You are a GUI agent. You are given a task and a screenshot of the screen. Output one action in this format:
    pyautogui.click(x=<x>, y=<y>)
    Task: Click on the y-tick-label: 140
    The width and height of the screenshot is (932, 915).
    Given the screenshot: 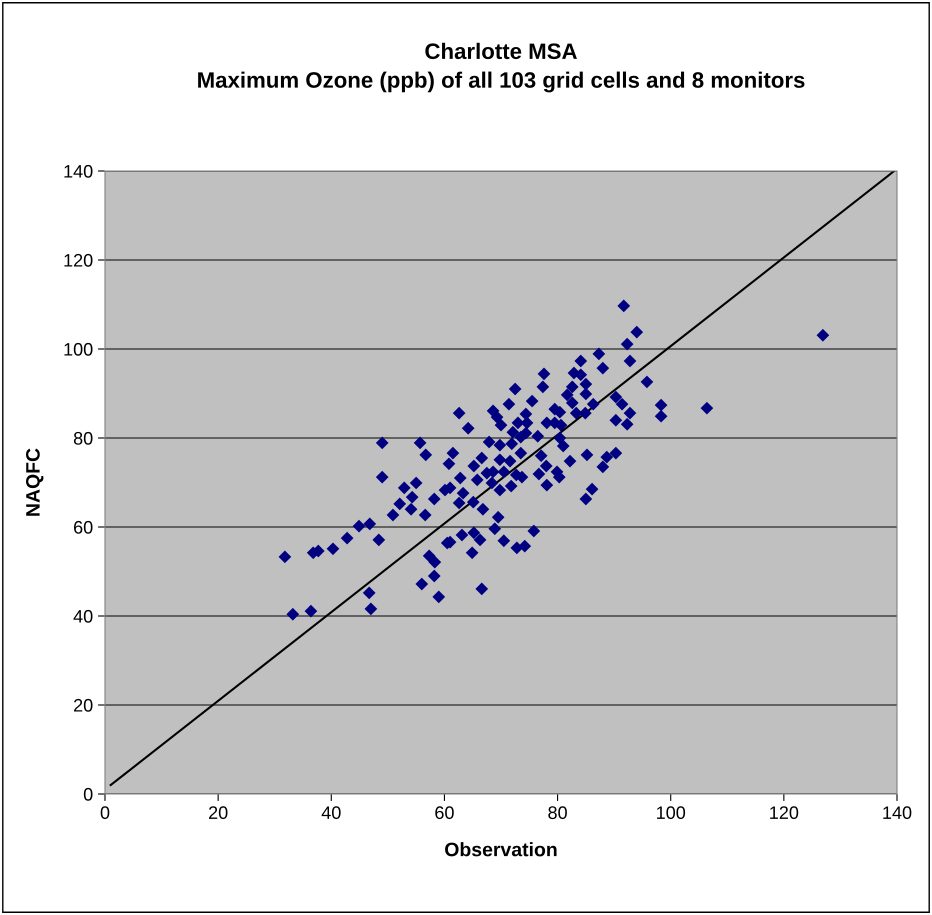 What is the action you would take?
    pyautogui.click(x=78, y=171)
    